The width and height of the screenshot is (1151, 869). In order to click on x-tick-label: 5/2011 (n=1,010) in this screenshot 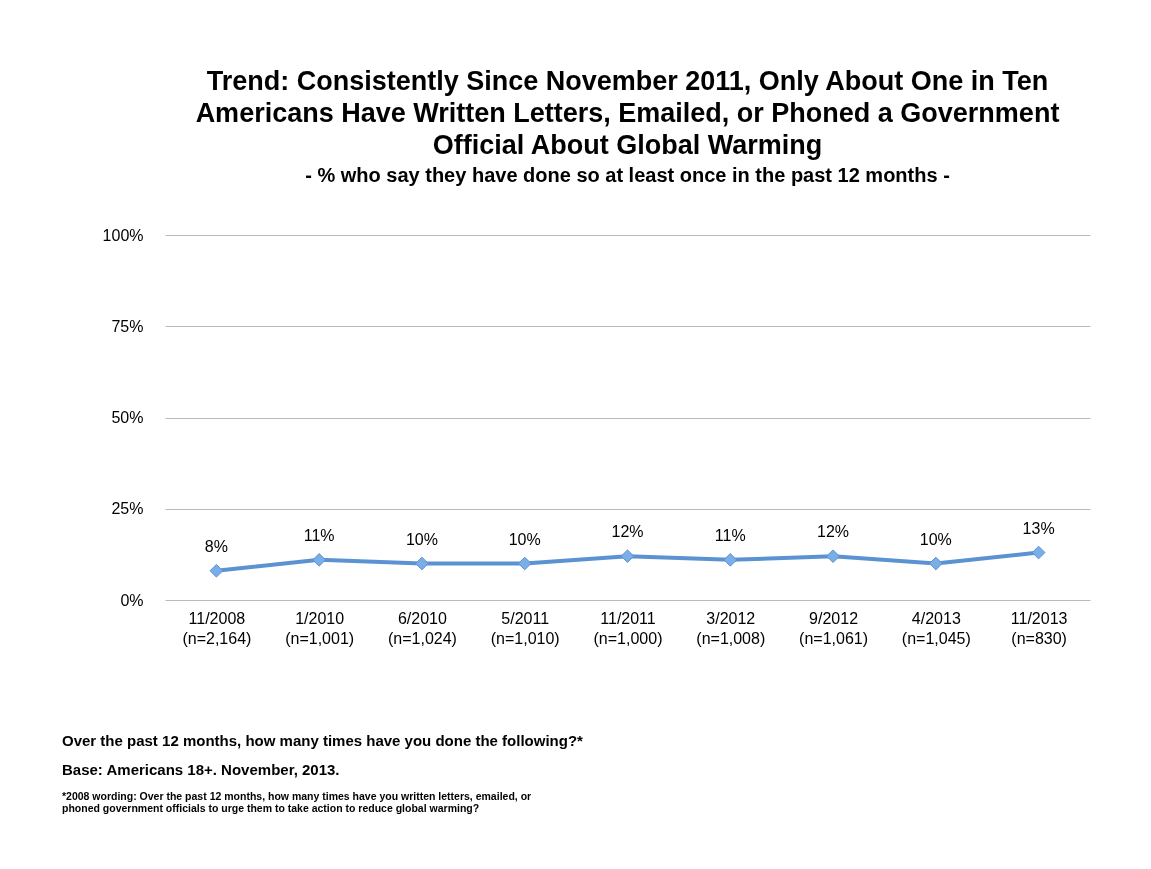, I will do `click(525, 628)`.